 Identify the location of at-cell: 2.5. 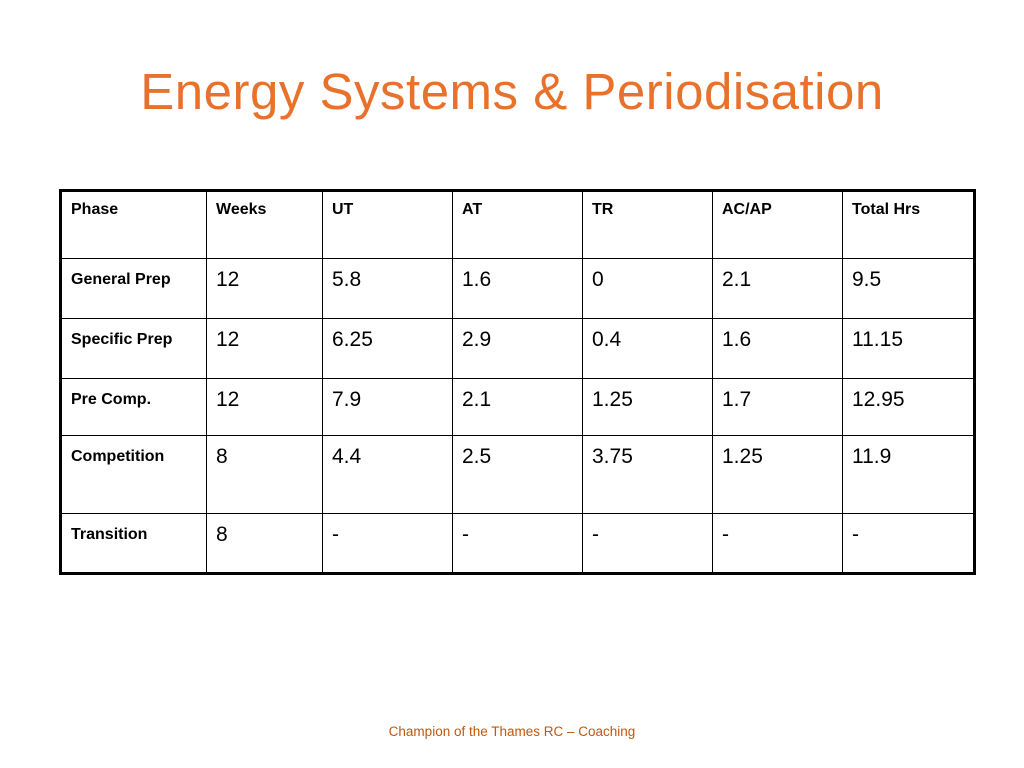
(517, 474).